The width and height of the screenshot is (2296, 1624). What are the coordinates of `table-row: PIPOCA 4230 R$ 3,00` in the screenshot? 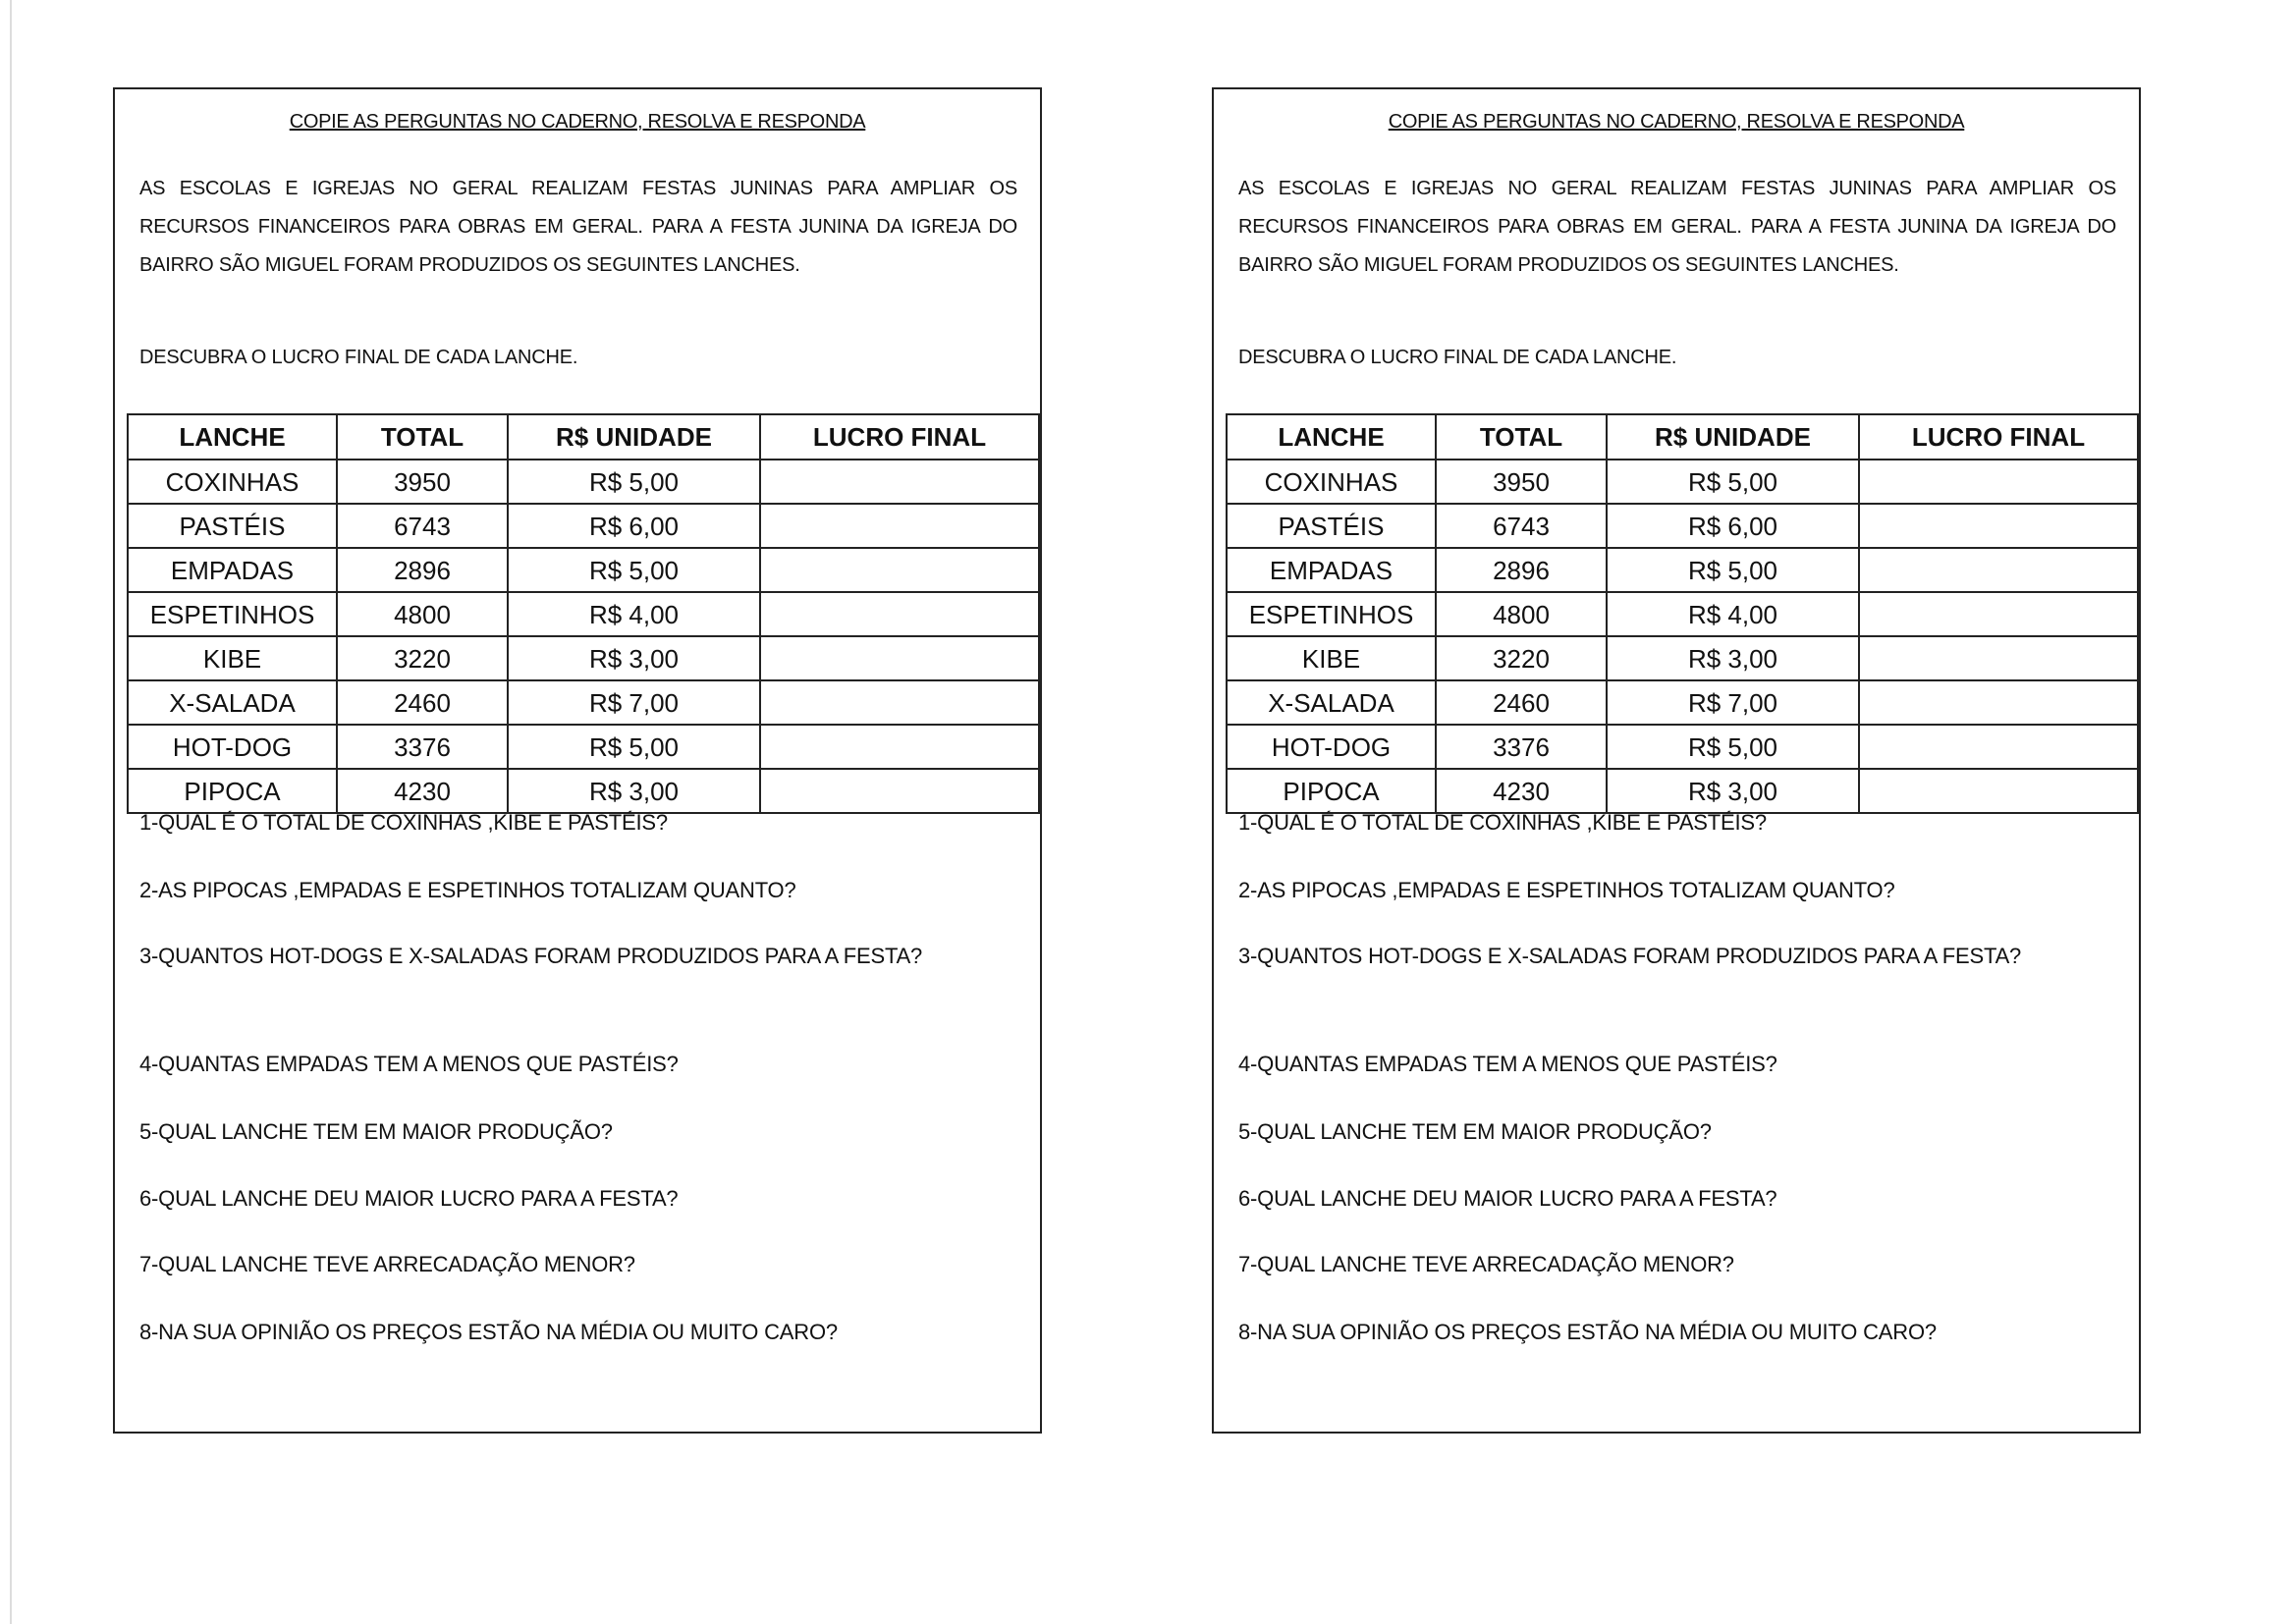 It's located at (1682, 791).